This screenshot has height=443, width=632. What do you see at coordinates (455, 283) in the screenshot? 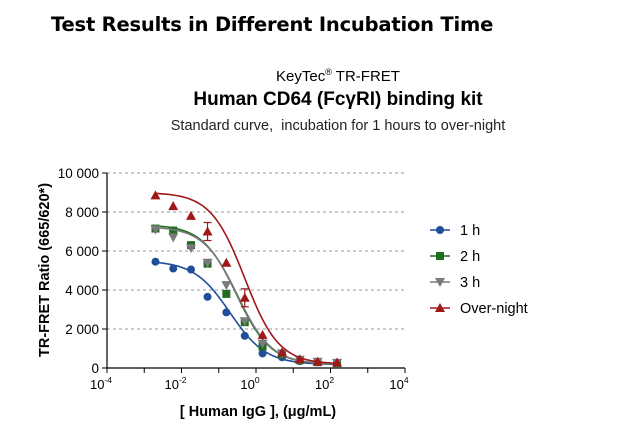
I see `legend-entry: 3 h` at bounding box center [455, 283].